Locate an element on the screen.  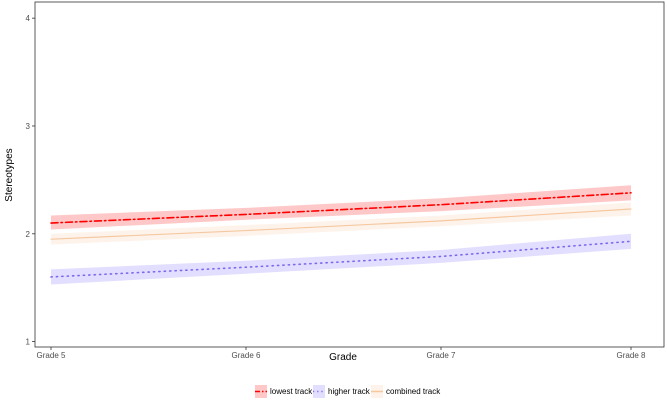
legend-label-lowest-track: lowest track is located at coordinates (291, 391).